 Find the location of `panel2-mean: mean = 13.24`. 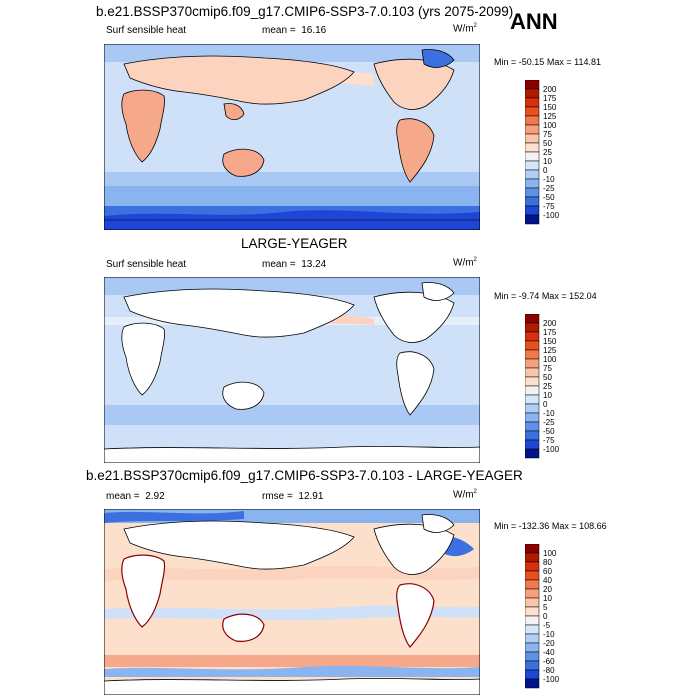

panel2-mean: mean = 13.24 is located at coordinates (294, 264).